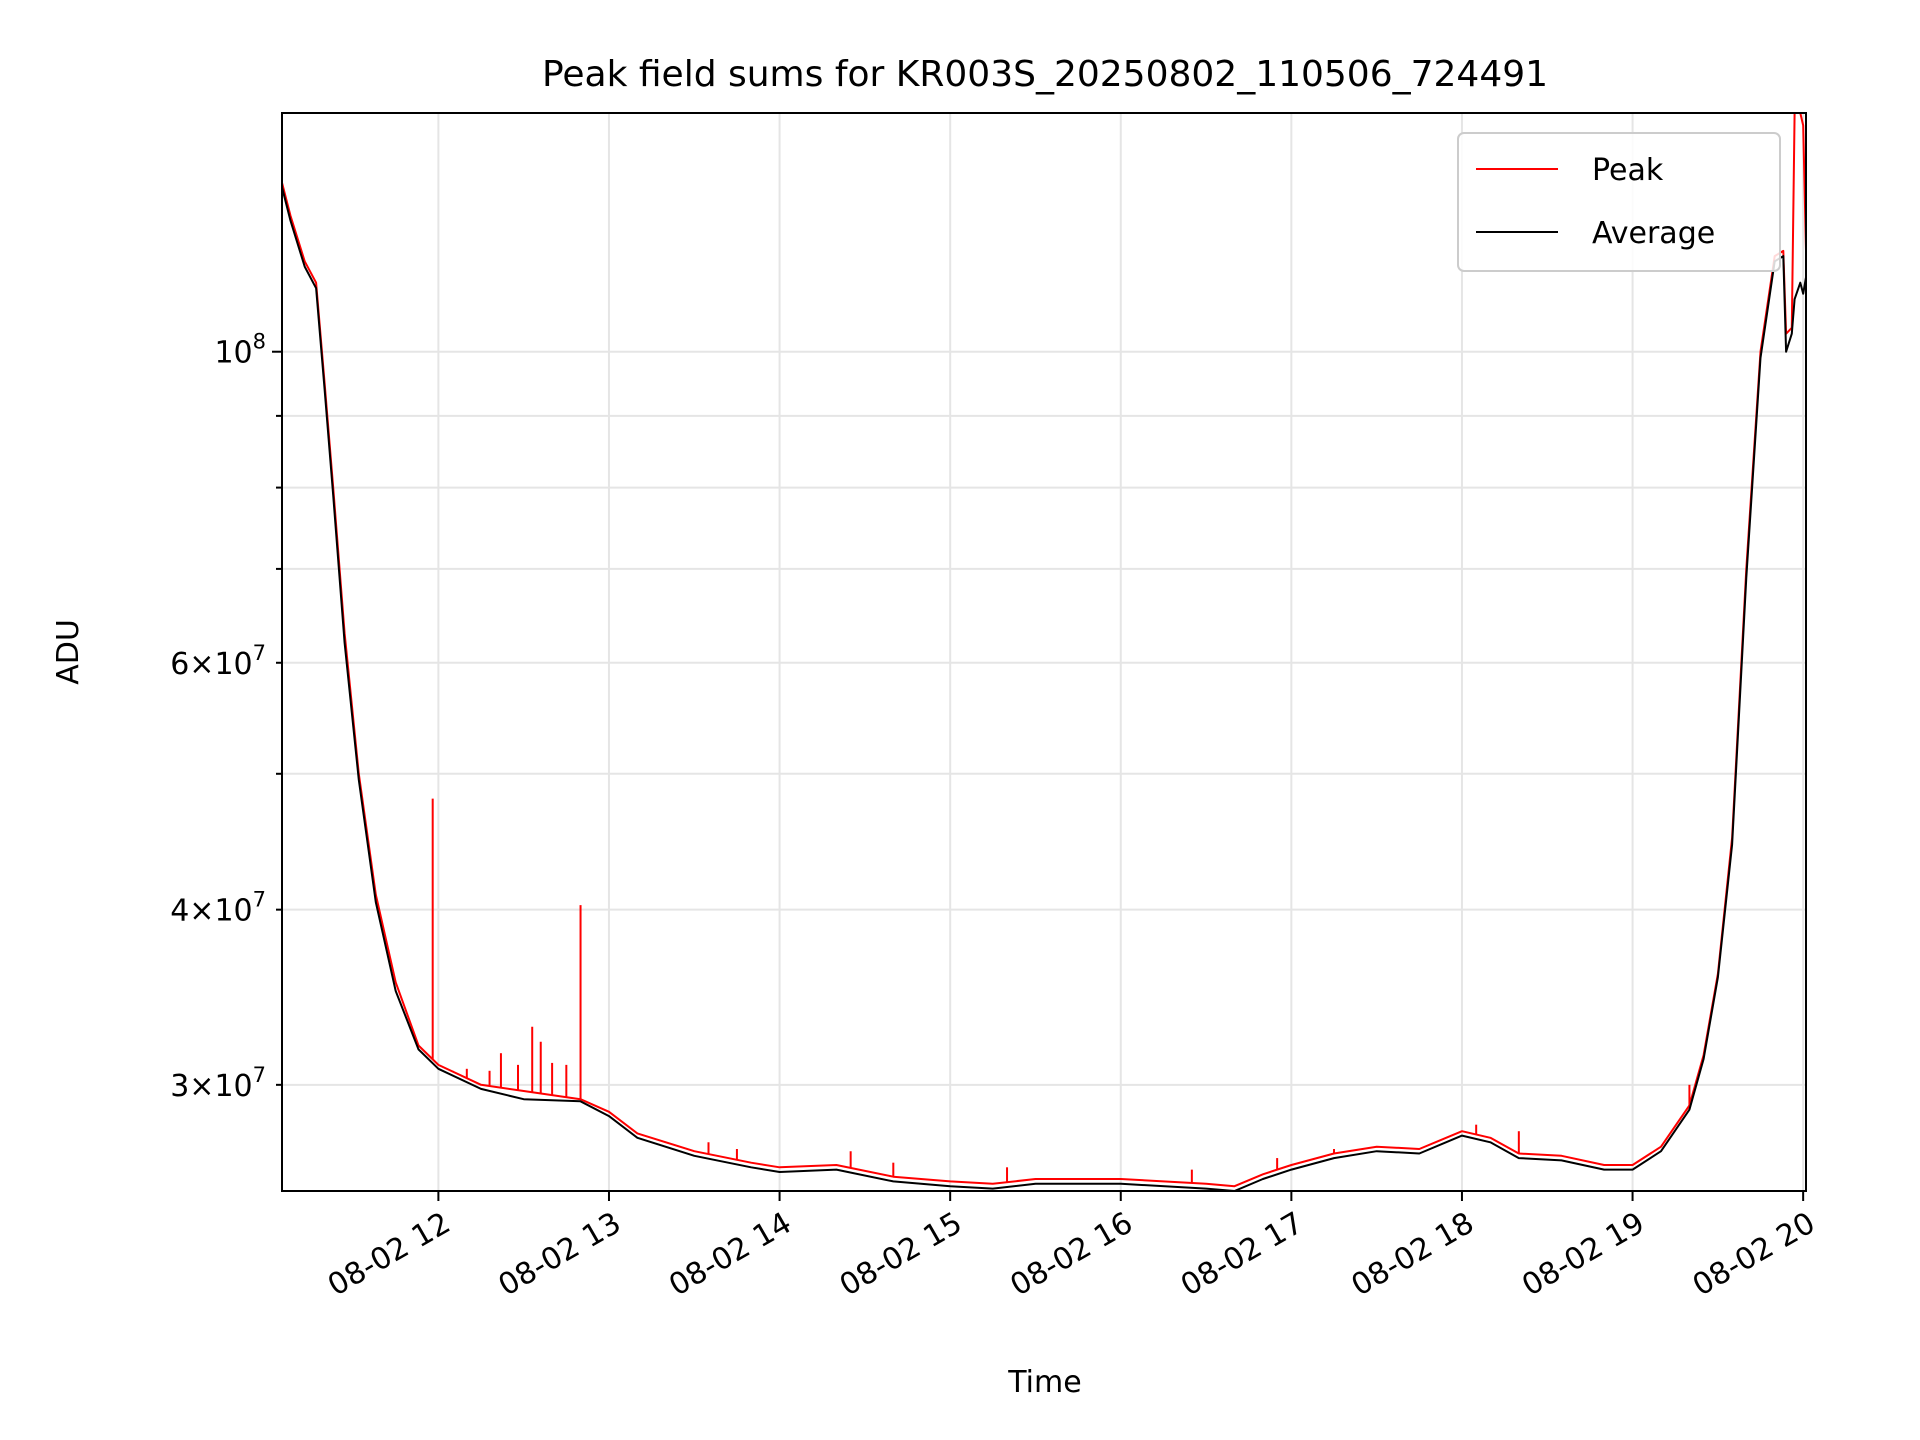 The height and width of the screenshot is (1440, 1920). I want to click on y-tick-label: 108, so click(240, 350).